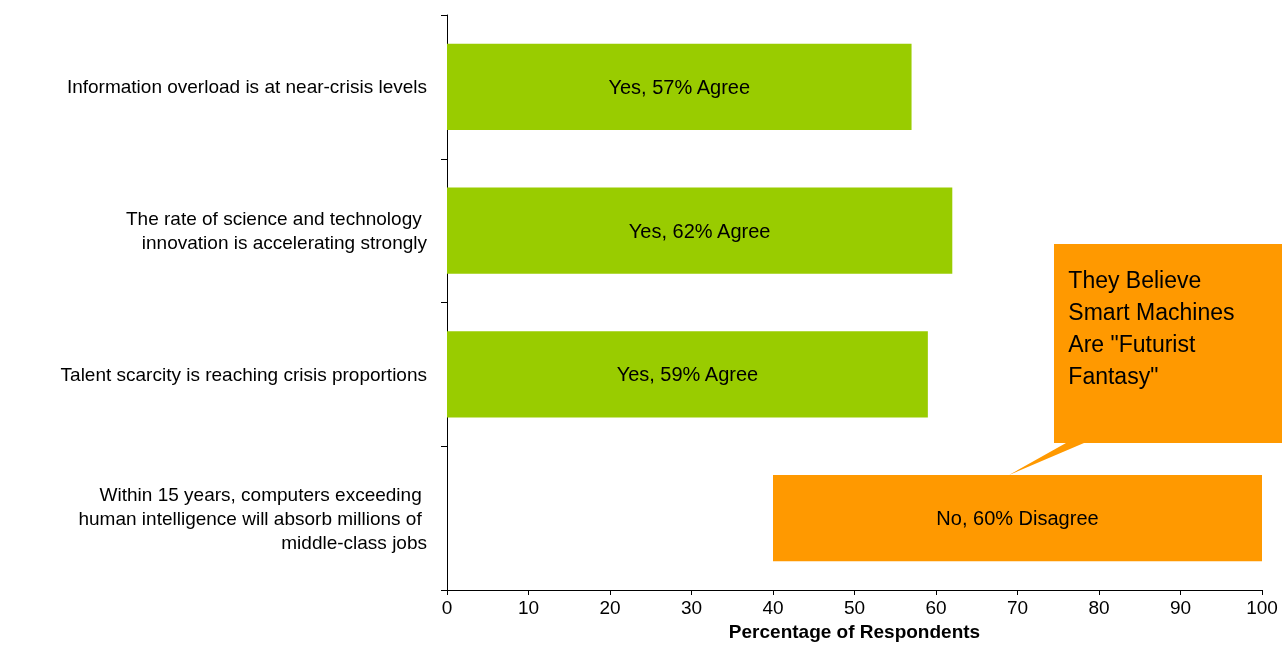 This screenshot has width=1286, height=669. I want to click on data-label: No, 60% Disagree, so click(1017, 518).